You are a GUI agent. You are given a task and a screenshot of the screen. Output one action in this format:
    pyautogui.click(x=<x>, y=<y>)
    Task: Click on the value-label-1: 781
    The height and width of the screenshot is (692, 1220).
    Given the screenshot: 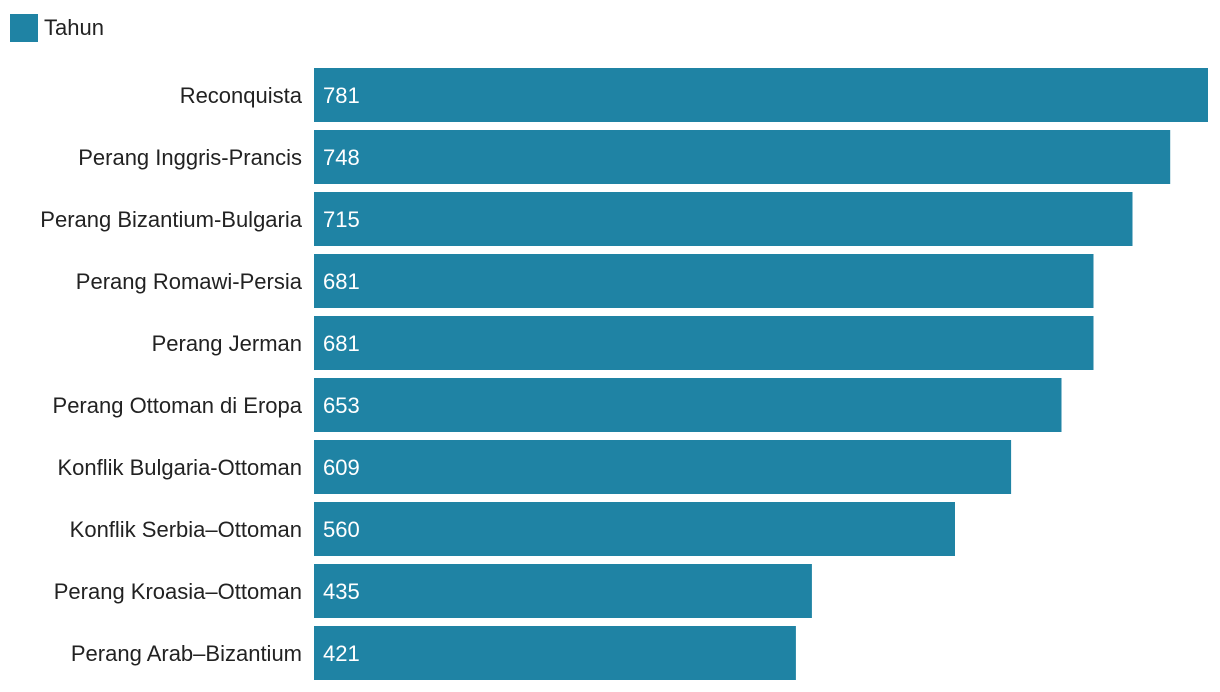 What is the action you would take?
    pyautogui.click(x=341, y=95)
    